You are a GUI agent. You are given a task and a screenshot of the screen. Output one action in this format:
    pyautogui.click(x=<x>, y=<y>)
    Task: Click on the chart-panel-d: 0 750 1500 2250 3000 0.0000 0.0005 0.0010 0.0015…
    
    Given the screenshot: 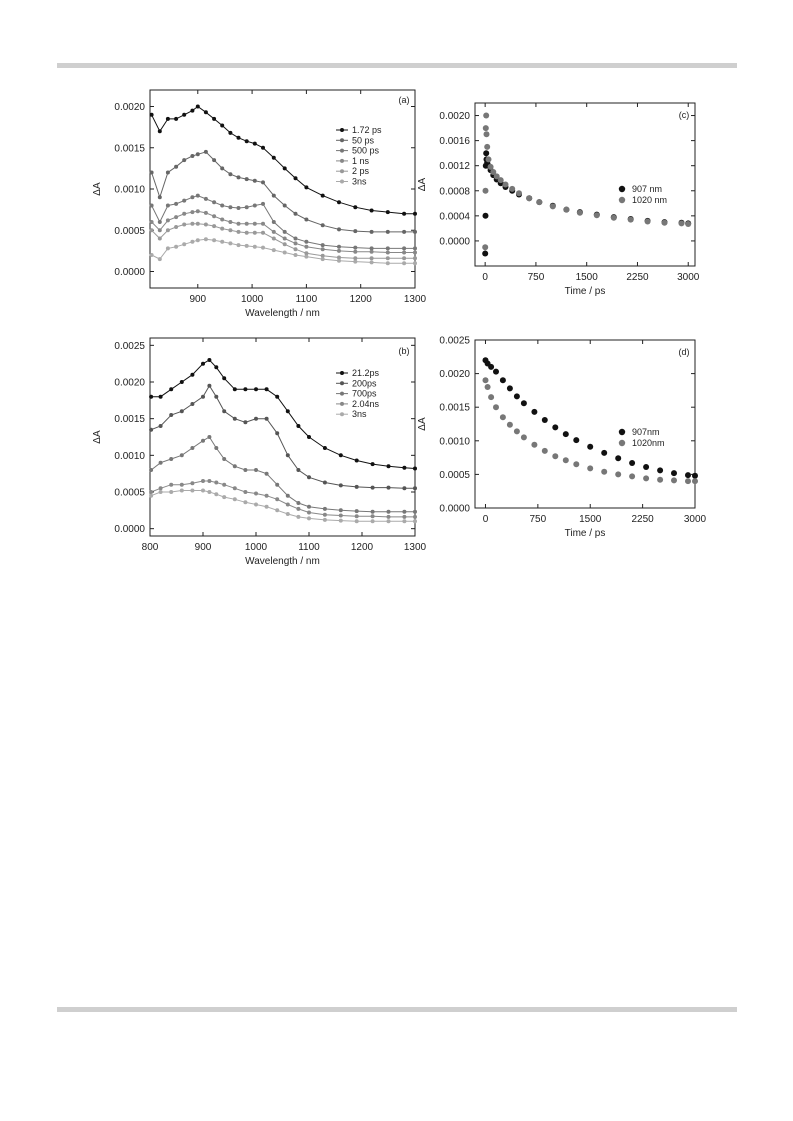 What is the action you would take?
    pyautogui.click(x=562, y=438)
    